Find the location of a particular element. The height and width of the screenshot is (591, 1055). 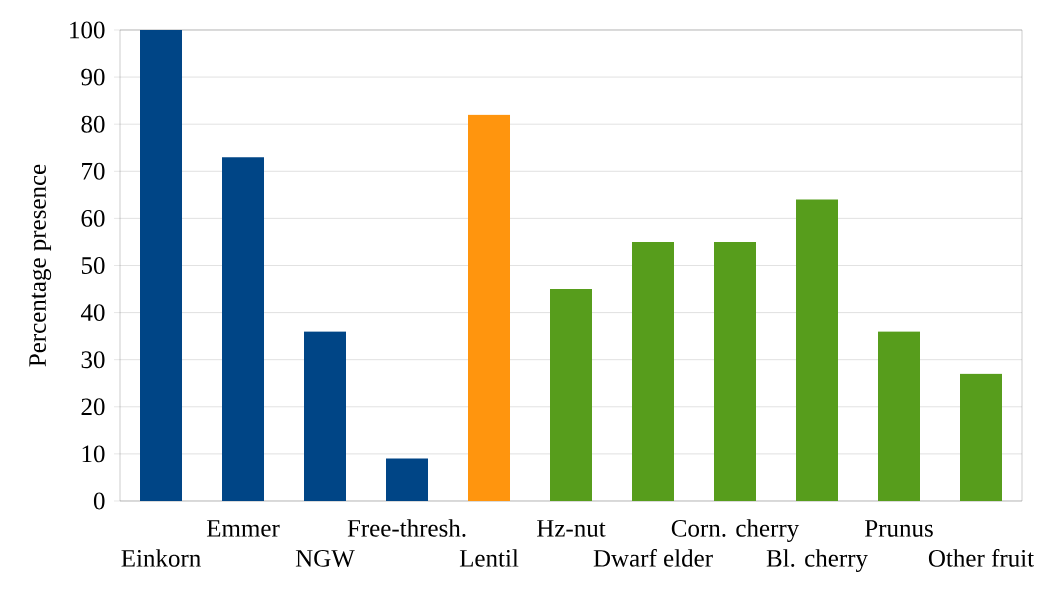

y-tick-label: 80 is located at coordinates (93, 124).